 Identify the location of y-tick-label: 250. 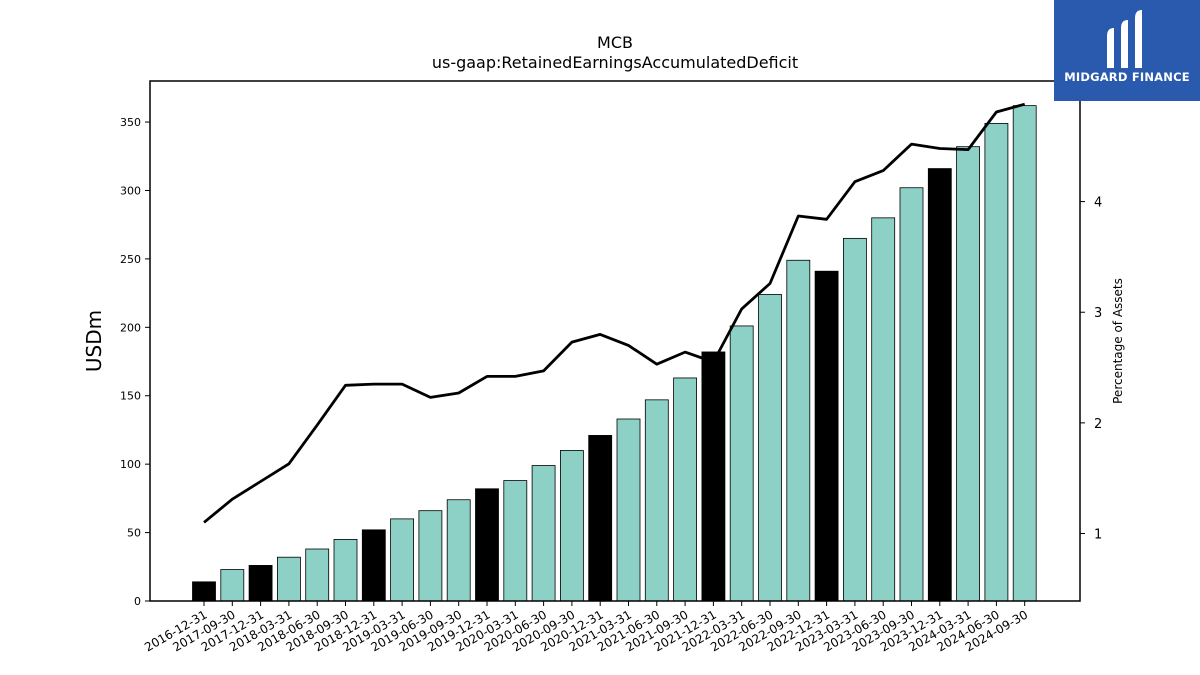
(130, 259).